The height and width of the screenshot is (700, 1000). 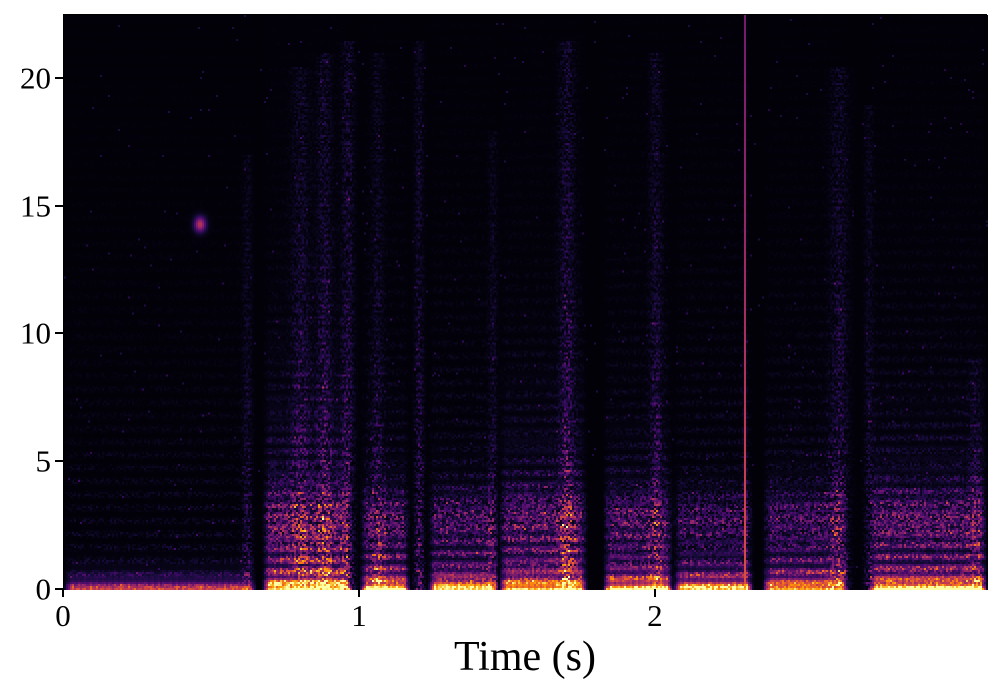 I want to click on y-tick-label: 5, so click(x=43, y=461).